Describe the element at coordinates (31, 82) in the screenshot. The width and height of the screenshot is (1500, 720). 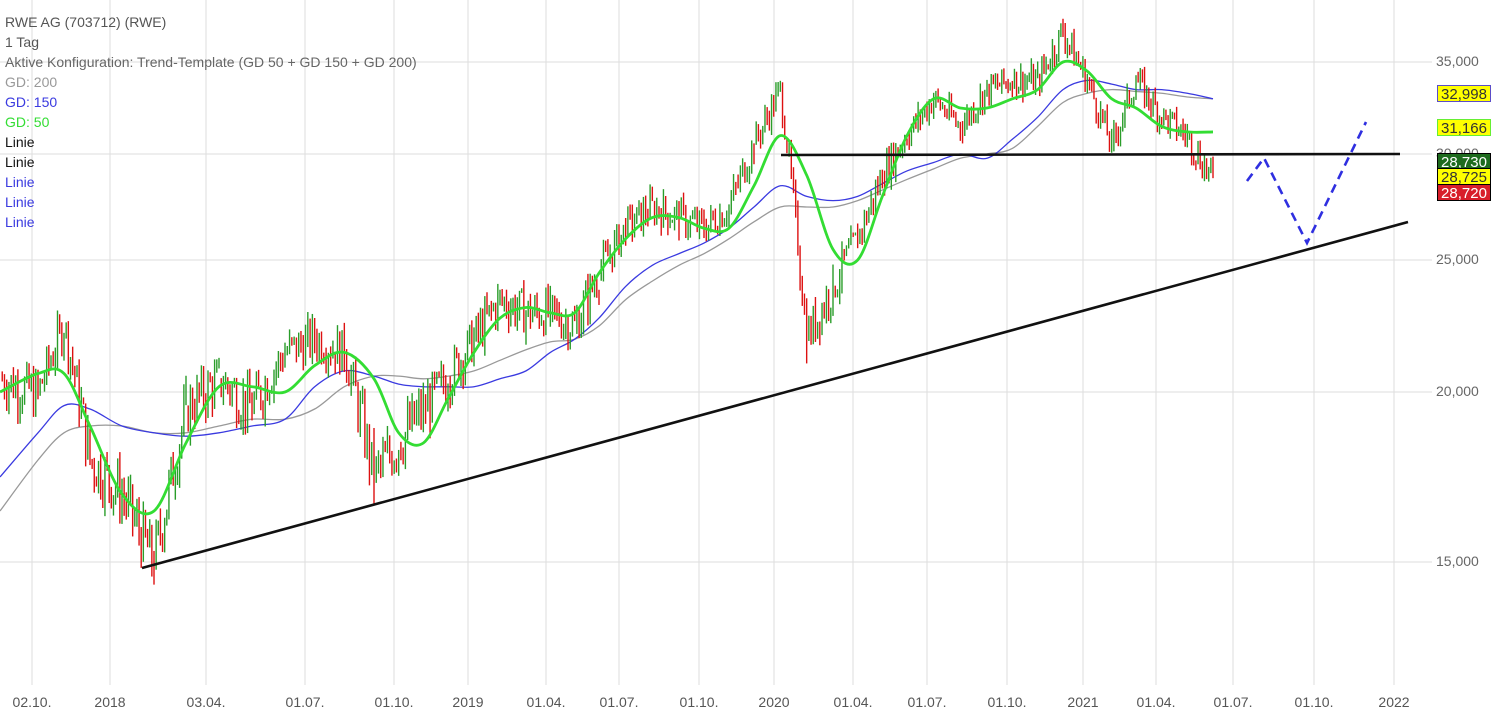
I see `legend-item: GD: 200` at that location.